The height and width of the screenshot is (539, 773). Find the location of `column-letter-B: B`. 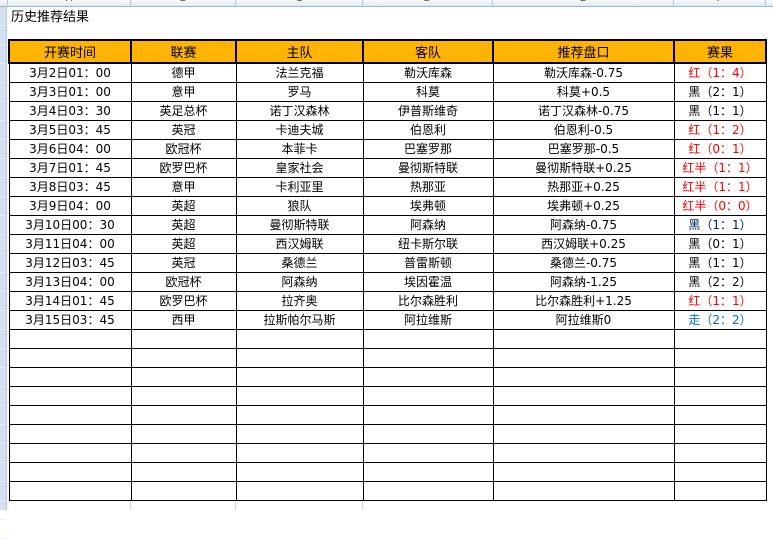

column-letter-B: B is located at coordinates (183, 3).